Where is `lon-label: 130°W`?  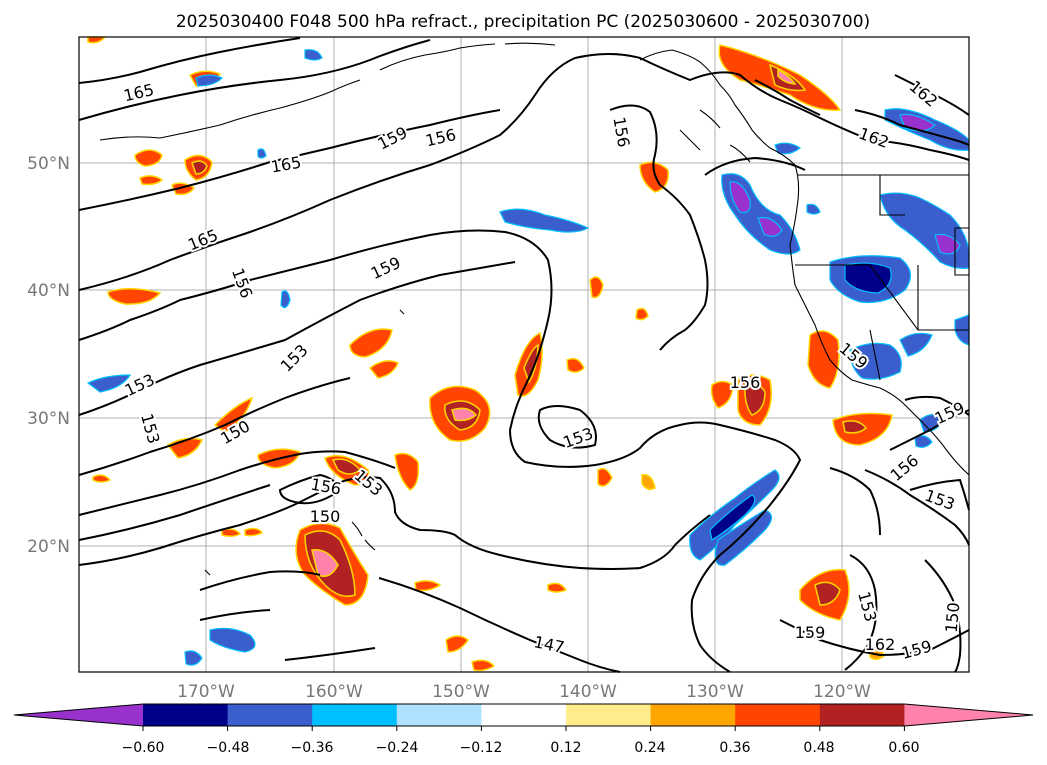 lon-label: 130°W is located at coordinates (715, 692).